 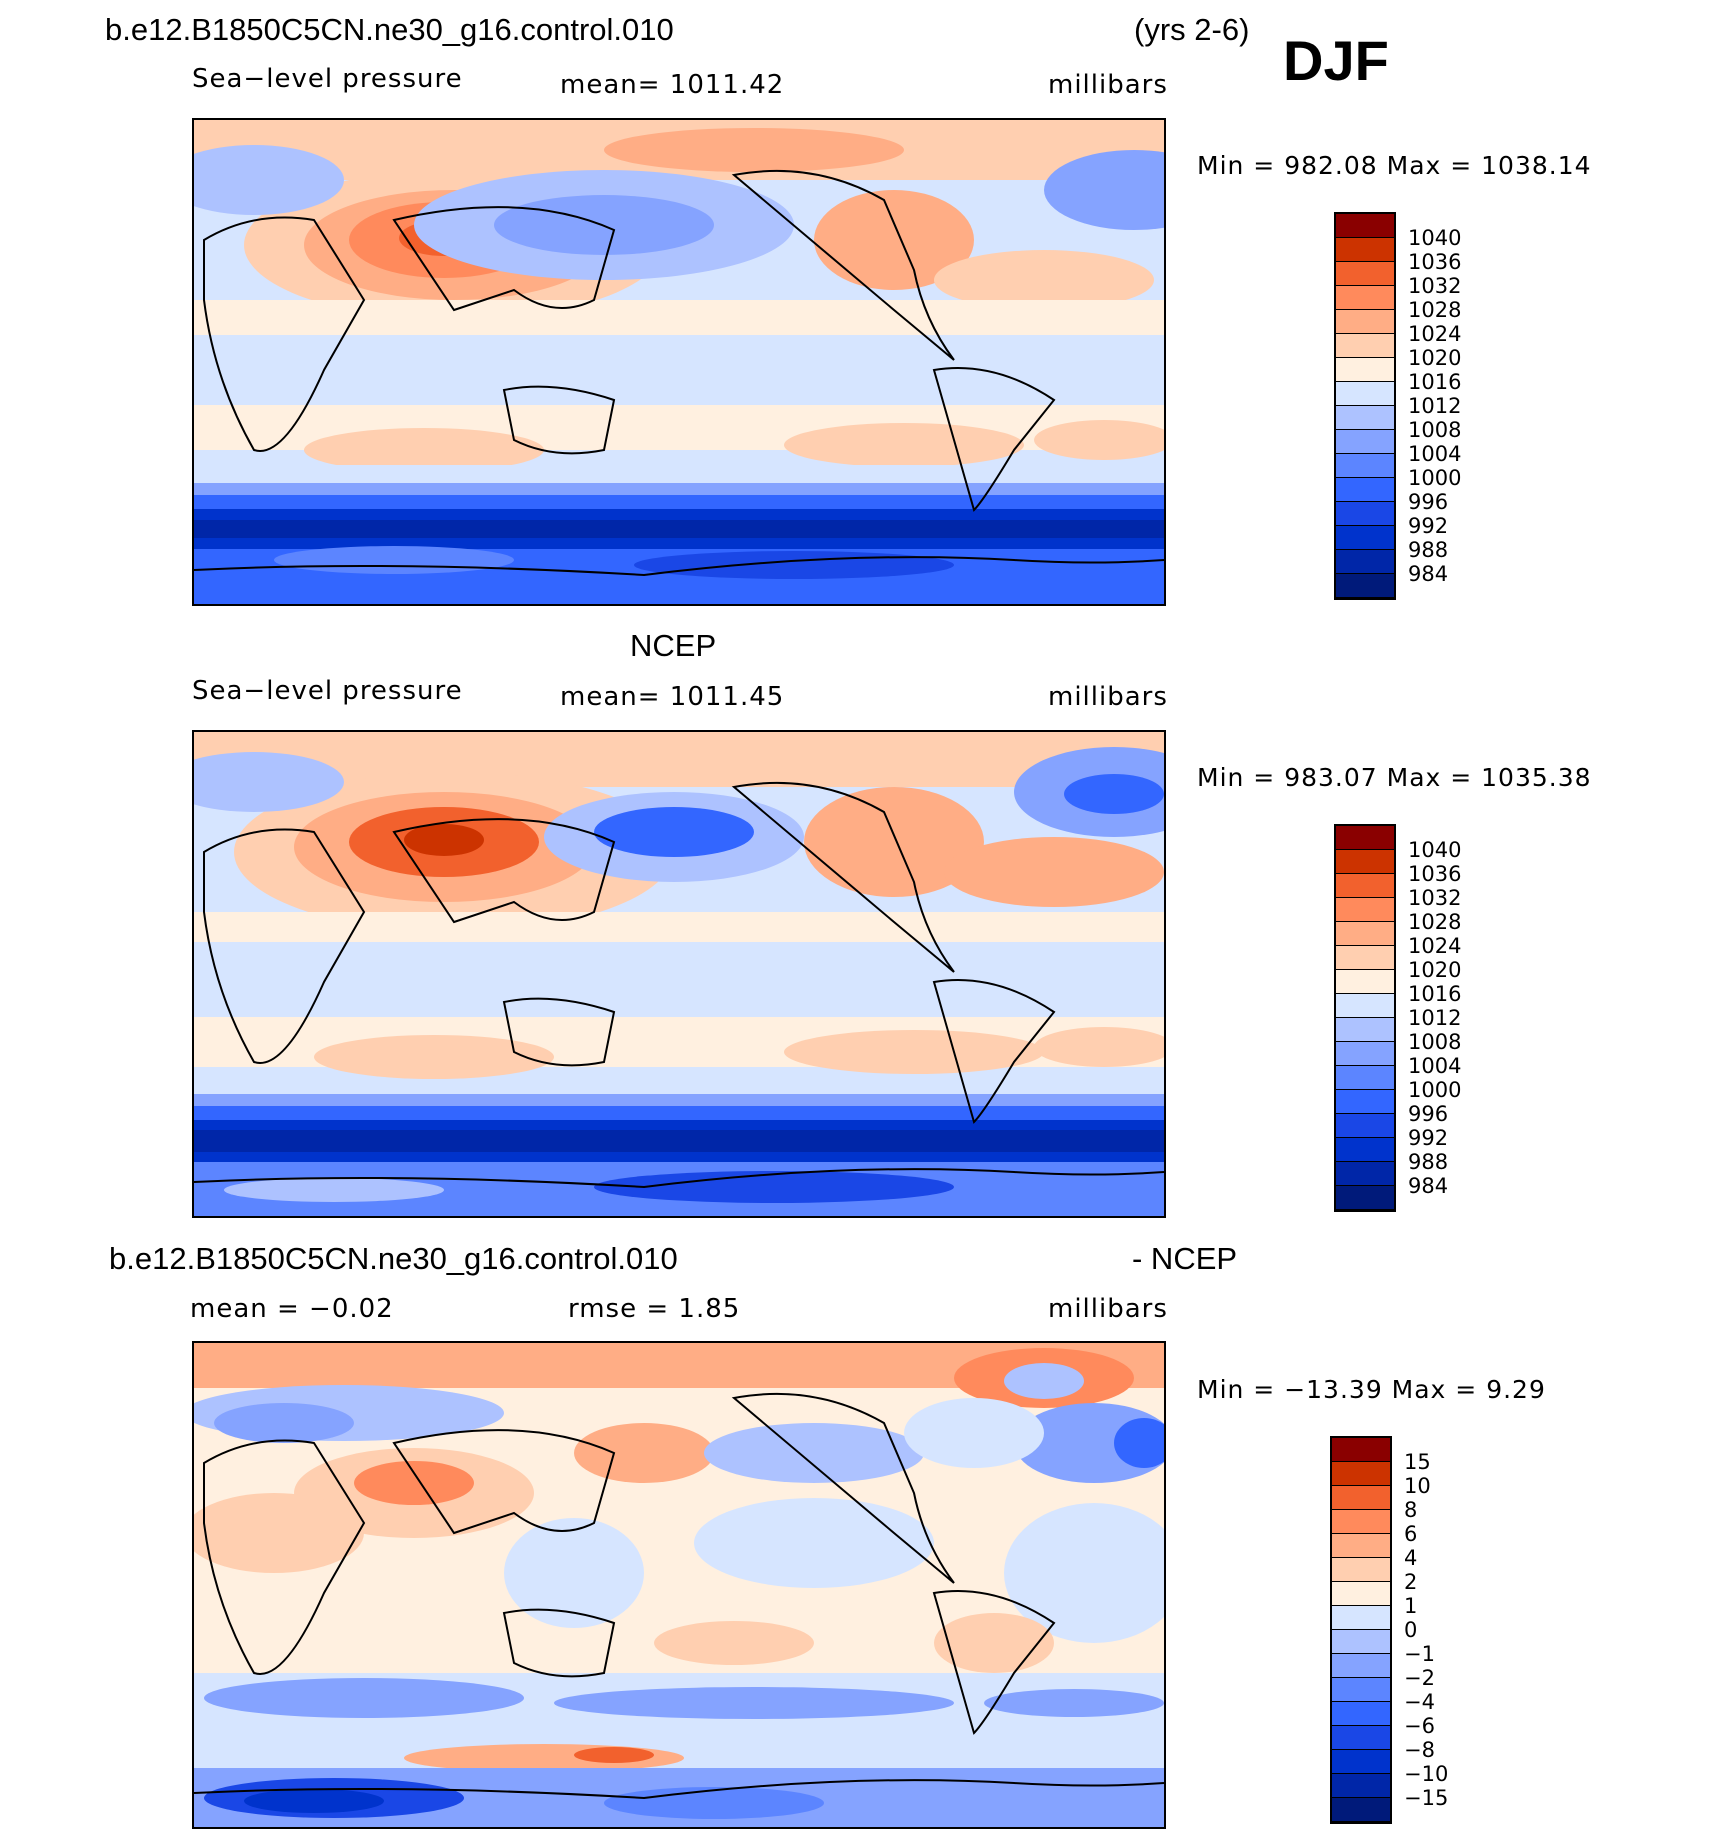 I want to click on colorbar-label: −1, so click(x=1419, y=1654).